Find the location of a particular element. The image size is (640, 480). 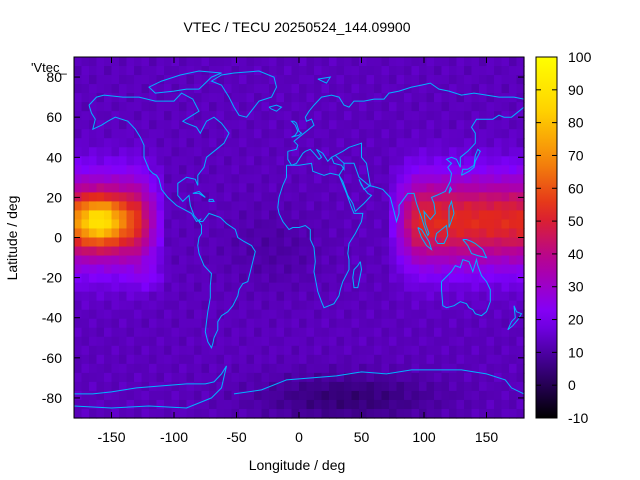

colorbar-tick-label: 70 is located at coordinates (576, 155).